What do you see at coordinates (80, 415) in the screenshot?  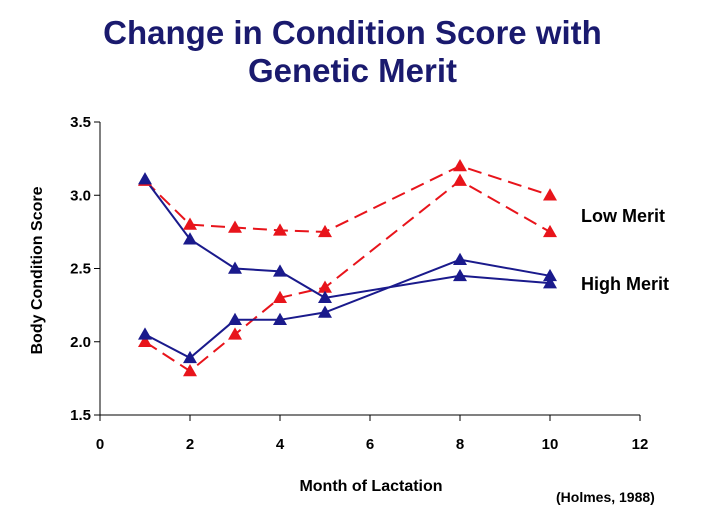 I see `y-tick-label: 1.5` at bounding box center [80, 415].